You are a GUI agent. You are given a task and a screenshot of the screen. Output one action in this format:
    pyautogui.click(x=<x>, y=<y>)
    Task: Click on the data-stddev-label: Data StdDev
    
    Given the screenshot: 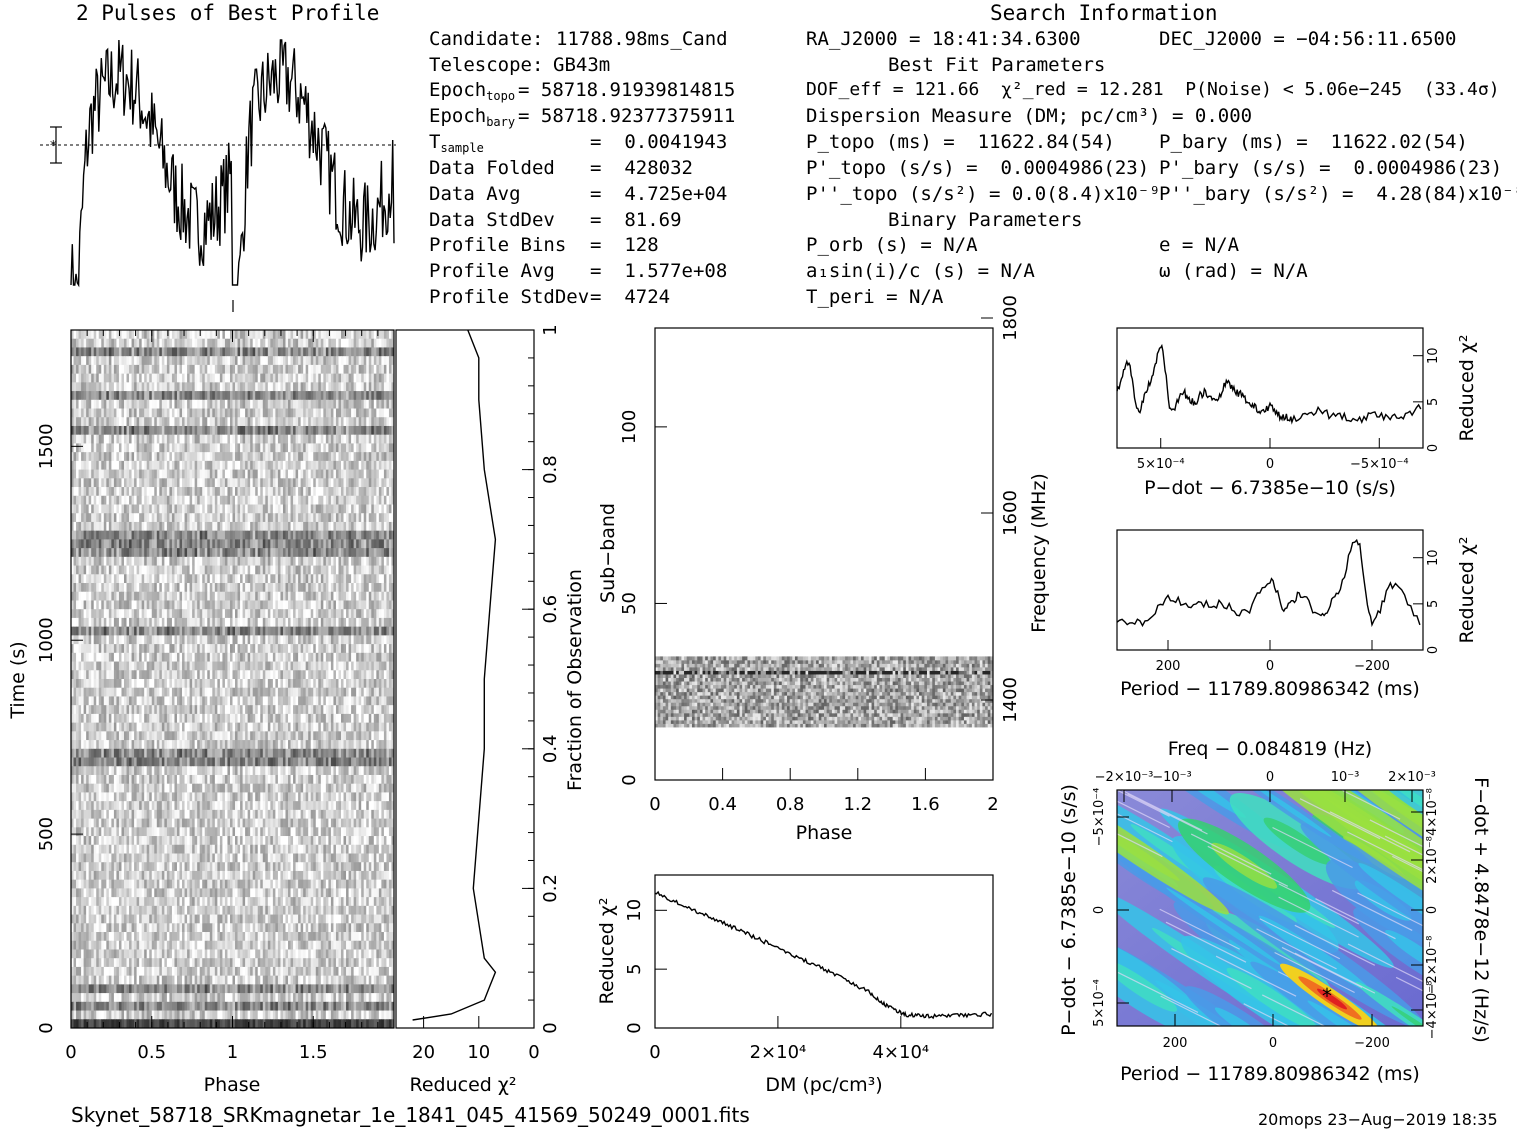 What is the action you would take?
    pyautogui.click(x=492, y=220)
    